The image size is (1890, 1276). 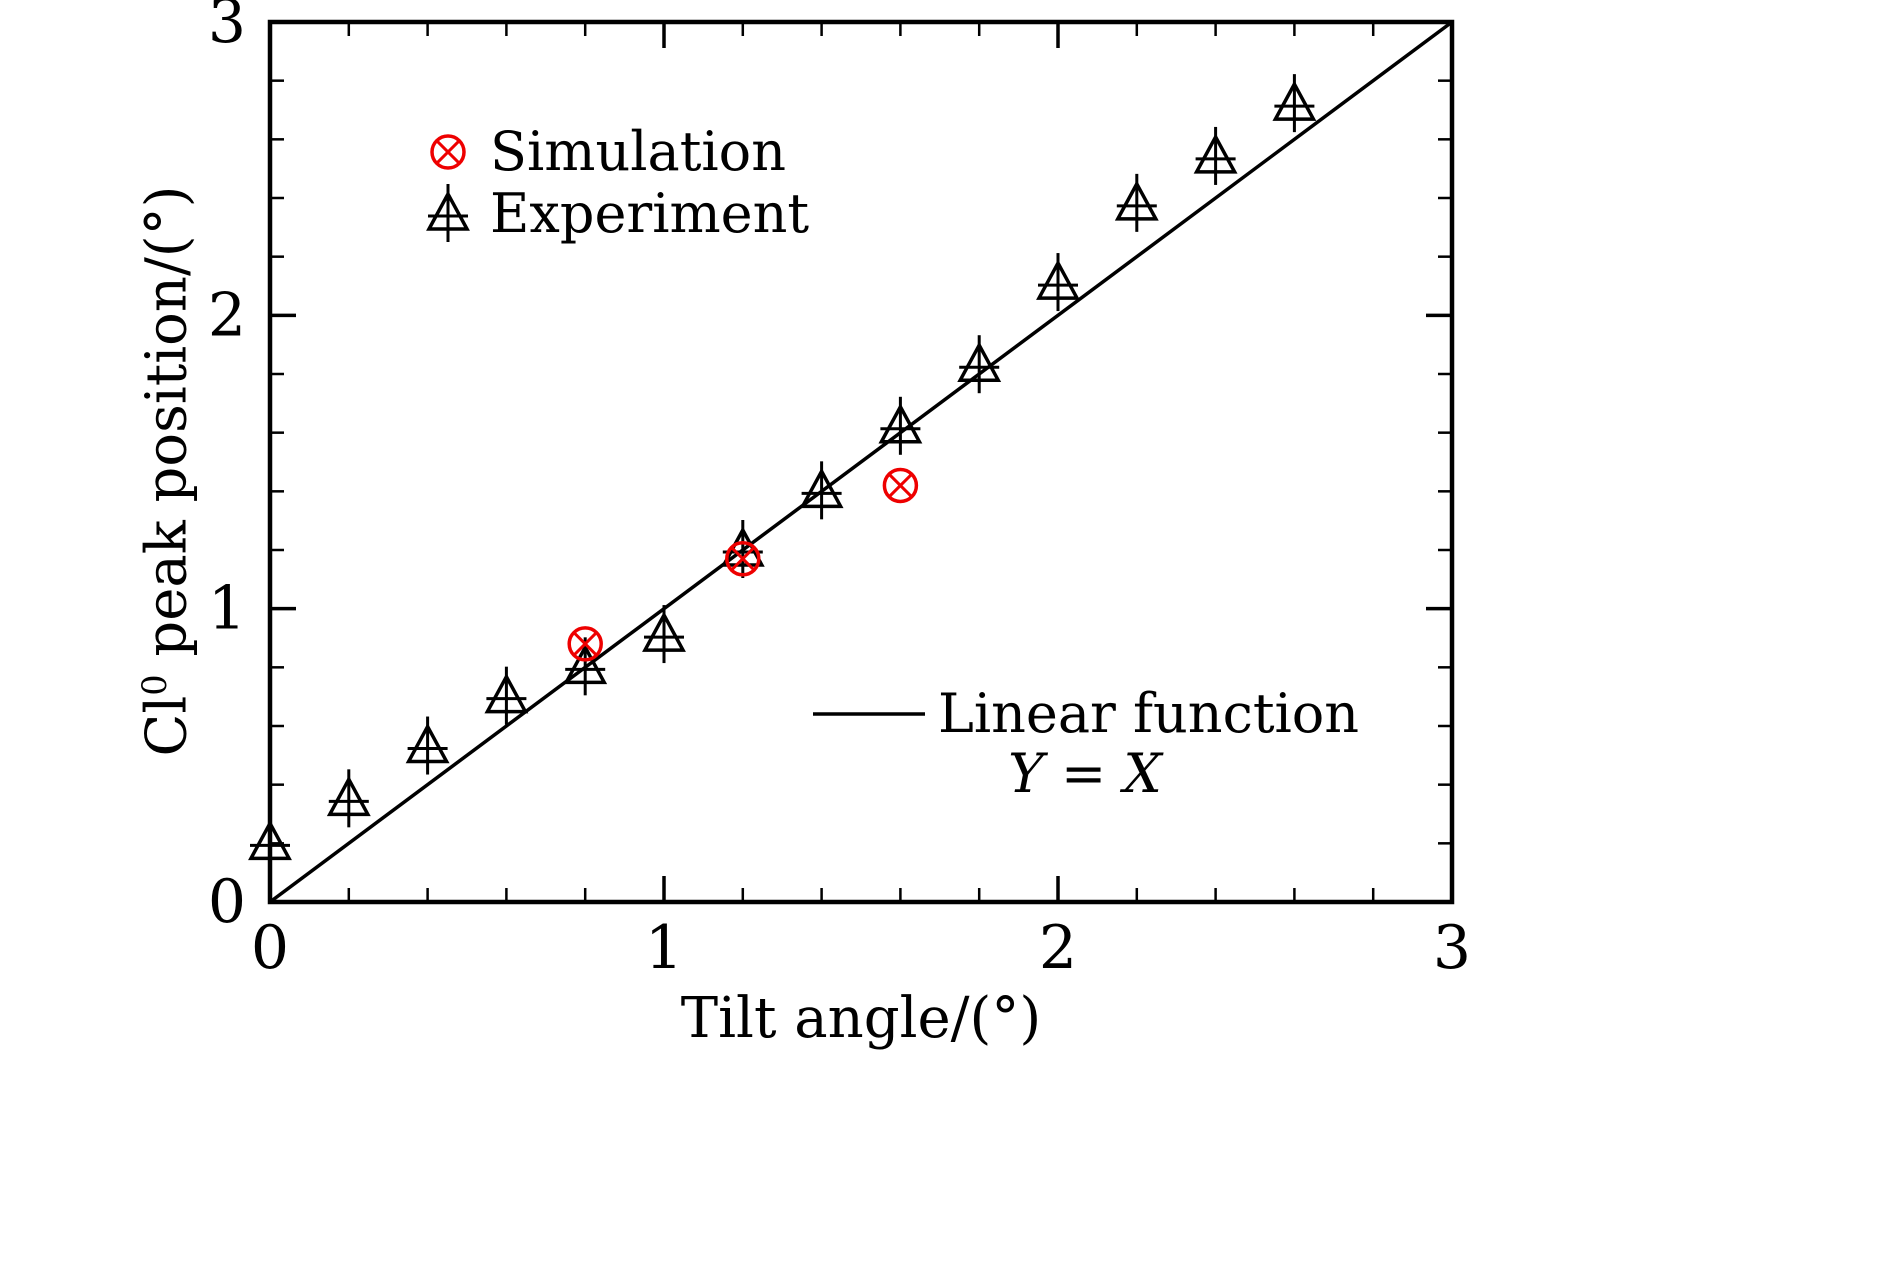 I want to click on y-axis-title: Cl0 peak position/(°), so click(x=160, y=471).